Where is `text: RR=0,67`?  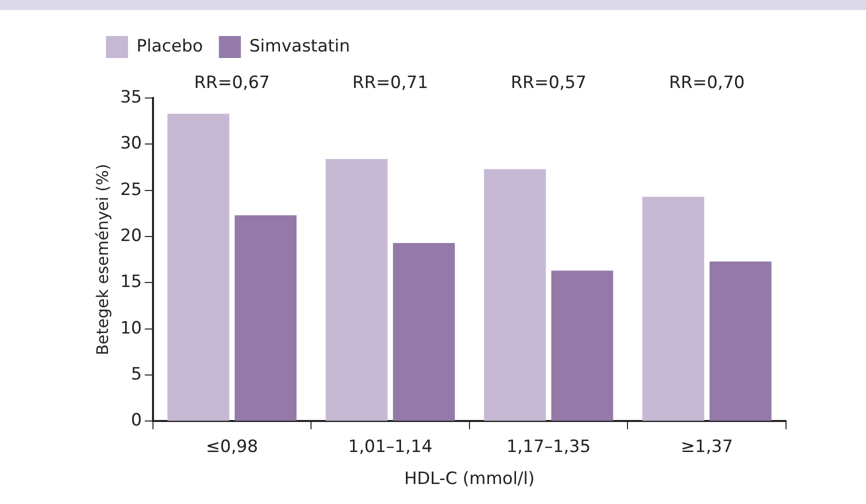 text: RR=0,67 is located at coordinates (232, 82).